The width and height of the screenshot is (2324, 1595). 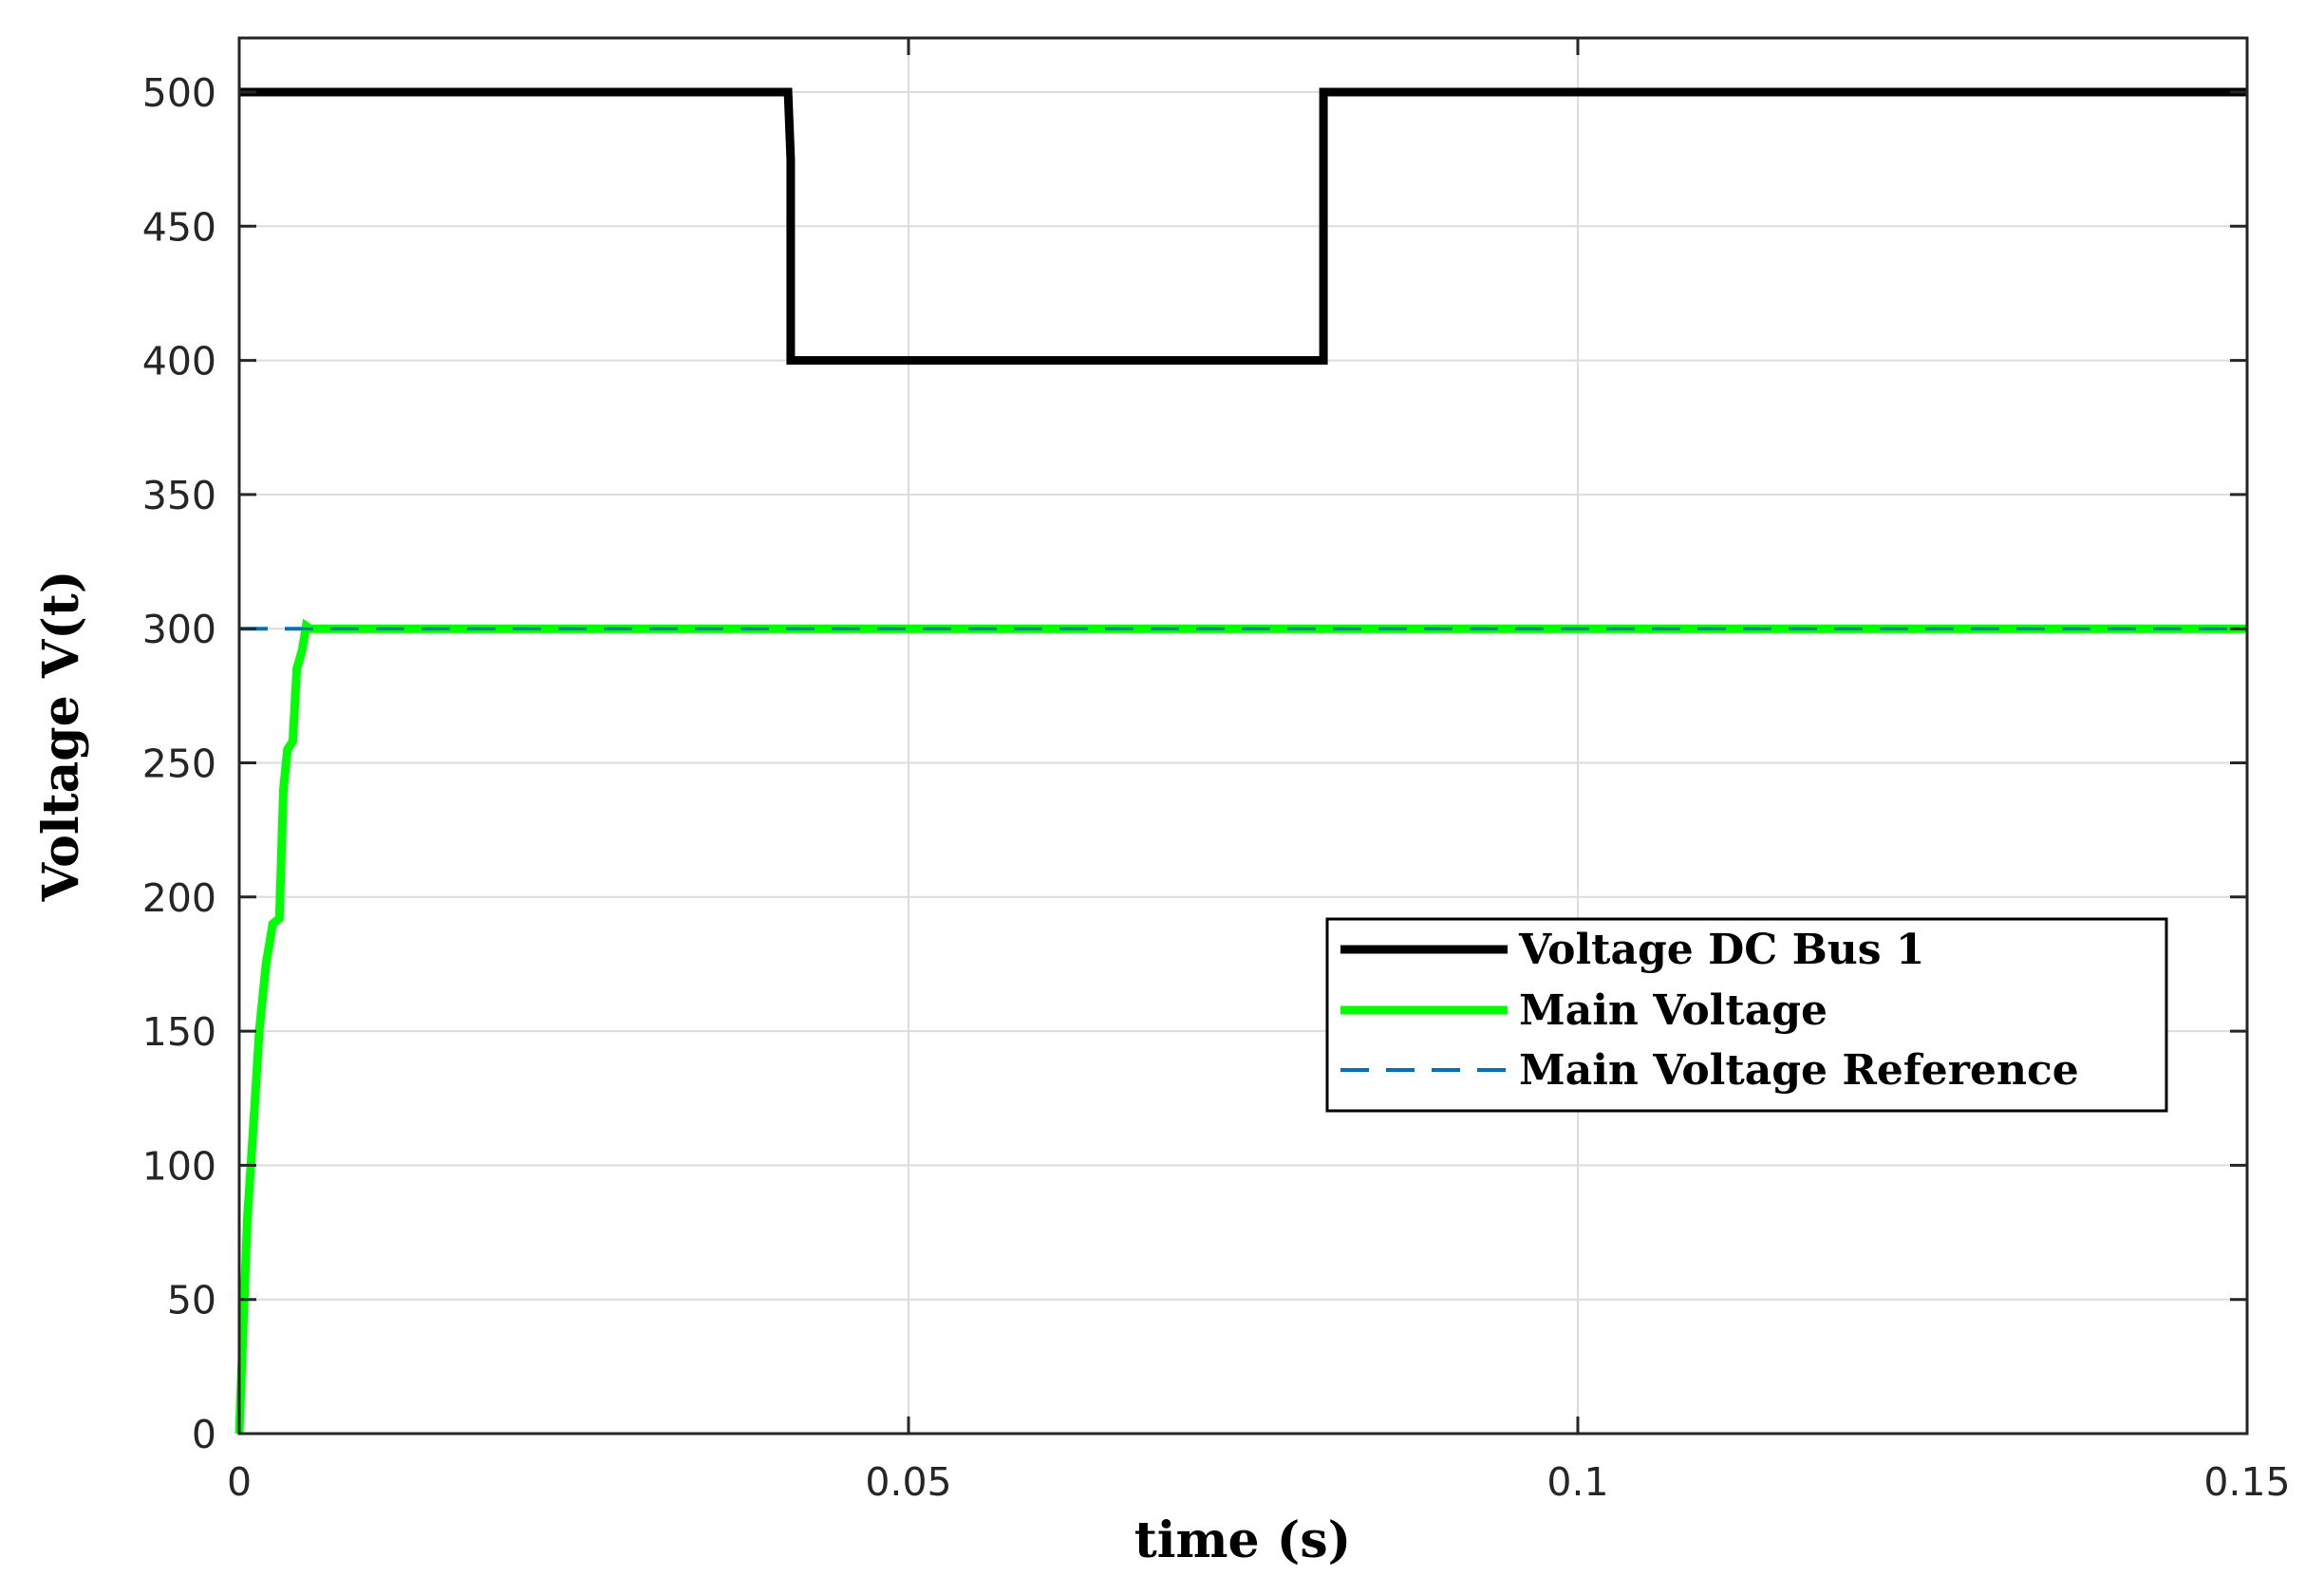 What do you see at coordinates (61, 737) in the screenshot?
I see `y-axis-title: Voltage V(t)` at bounding box center [61, 737].